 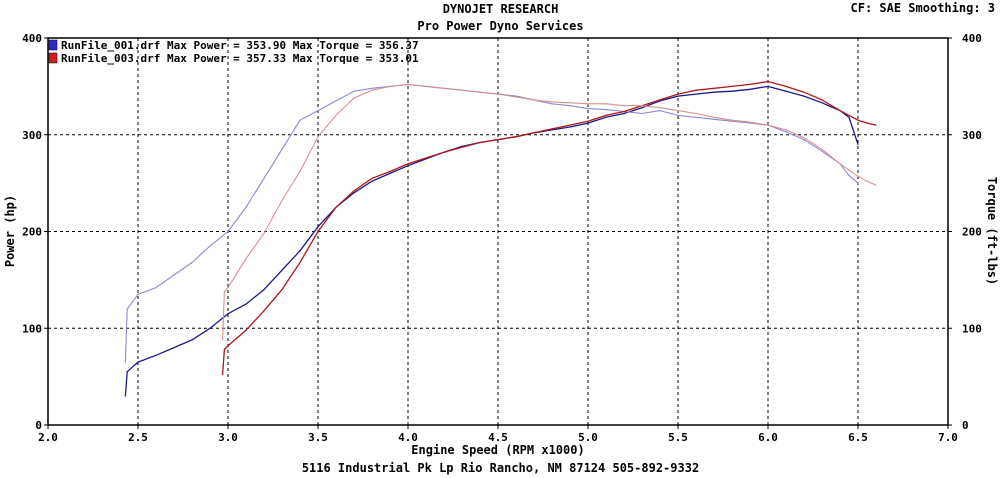 What do you see at coordinates (32, 38) in the screenshot?
I see `y-tick-label: 400` at bounding box center [32, 38].